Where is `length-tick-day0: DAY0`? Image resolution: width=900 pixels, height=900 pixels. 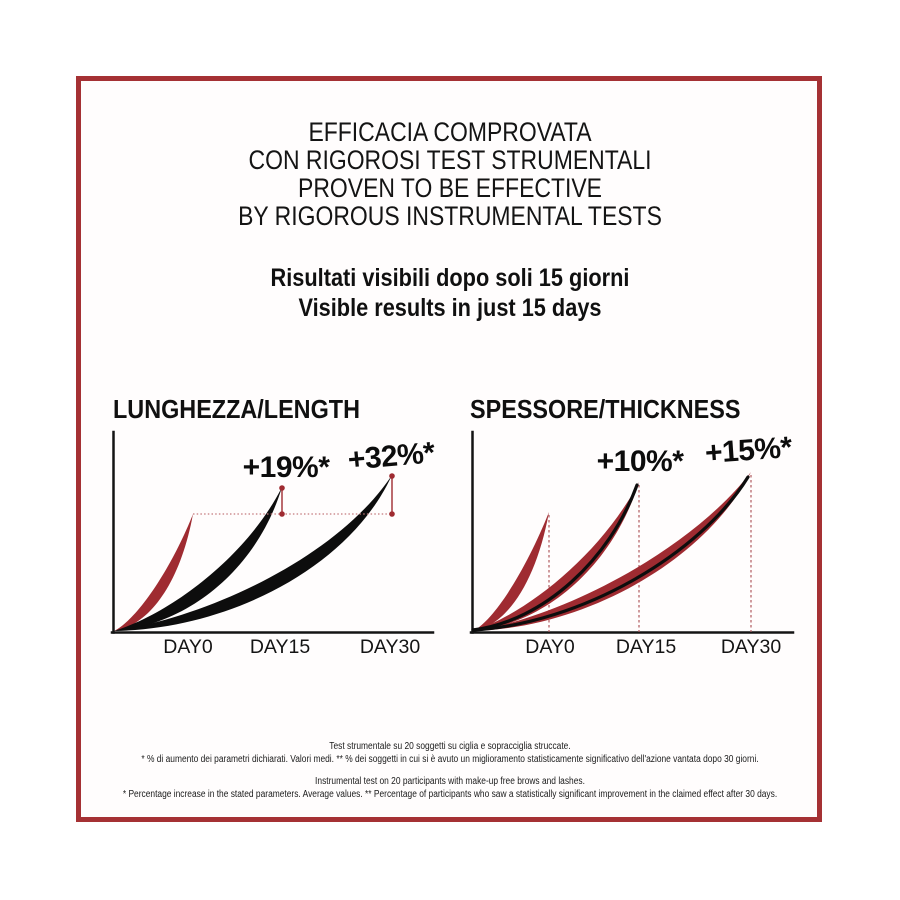 length-tick-day0: DAY0 is located at coordinates (188, 647).